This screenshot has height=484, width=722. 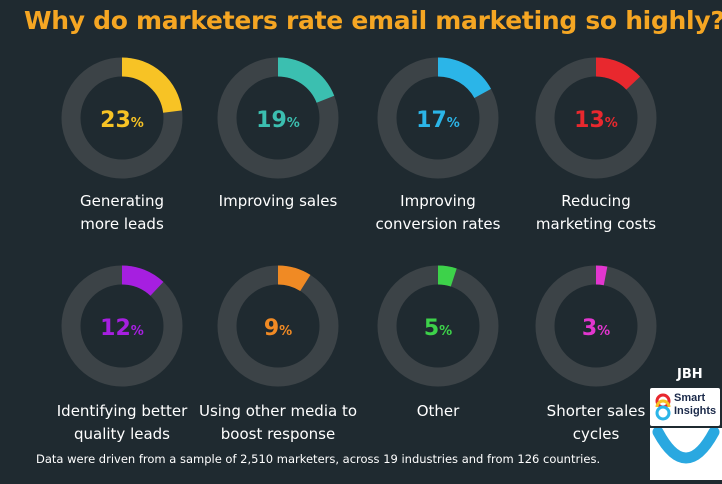 What do you see at coordinates (438, 145) in the screenshot?
I see `donut-improving-conversion-rates: 17% Improving conversion rates` at bounding box center [438, 145].